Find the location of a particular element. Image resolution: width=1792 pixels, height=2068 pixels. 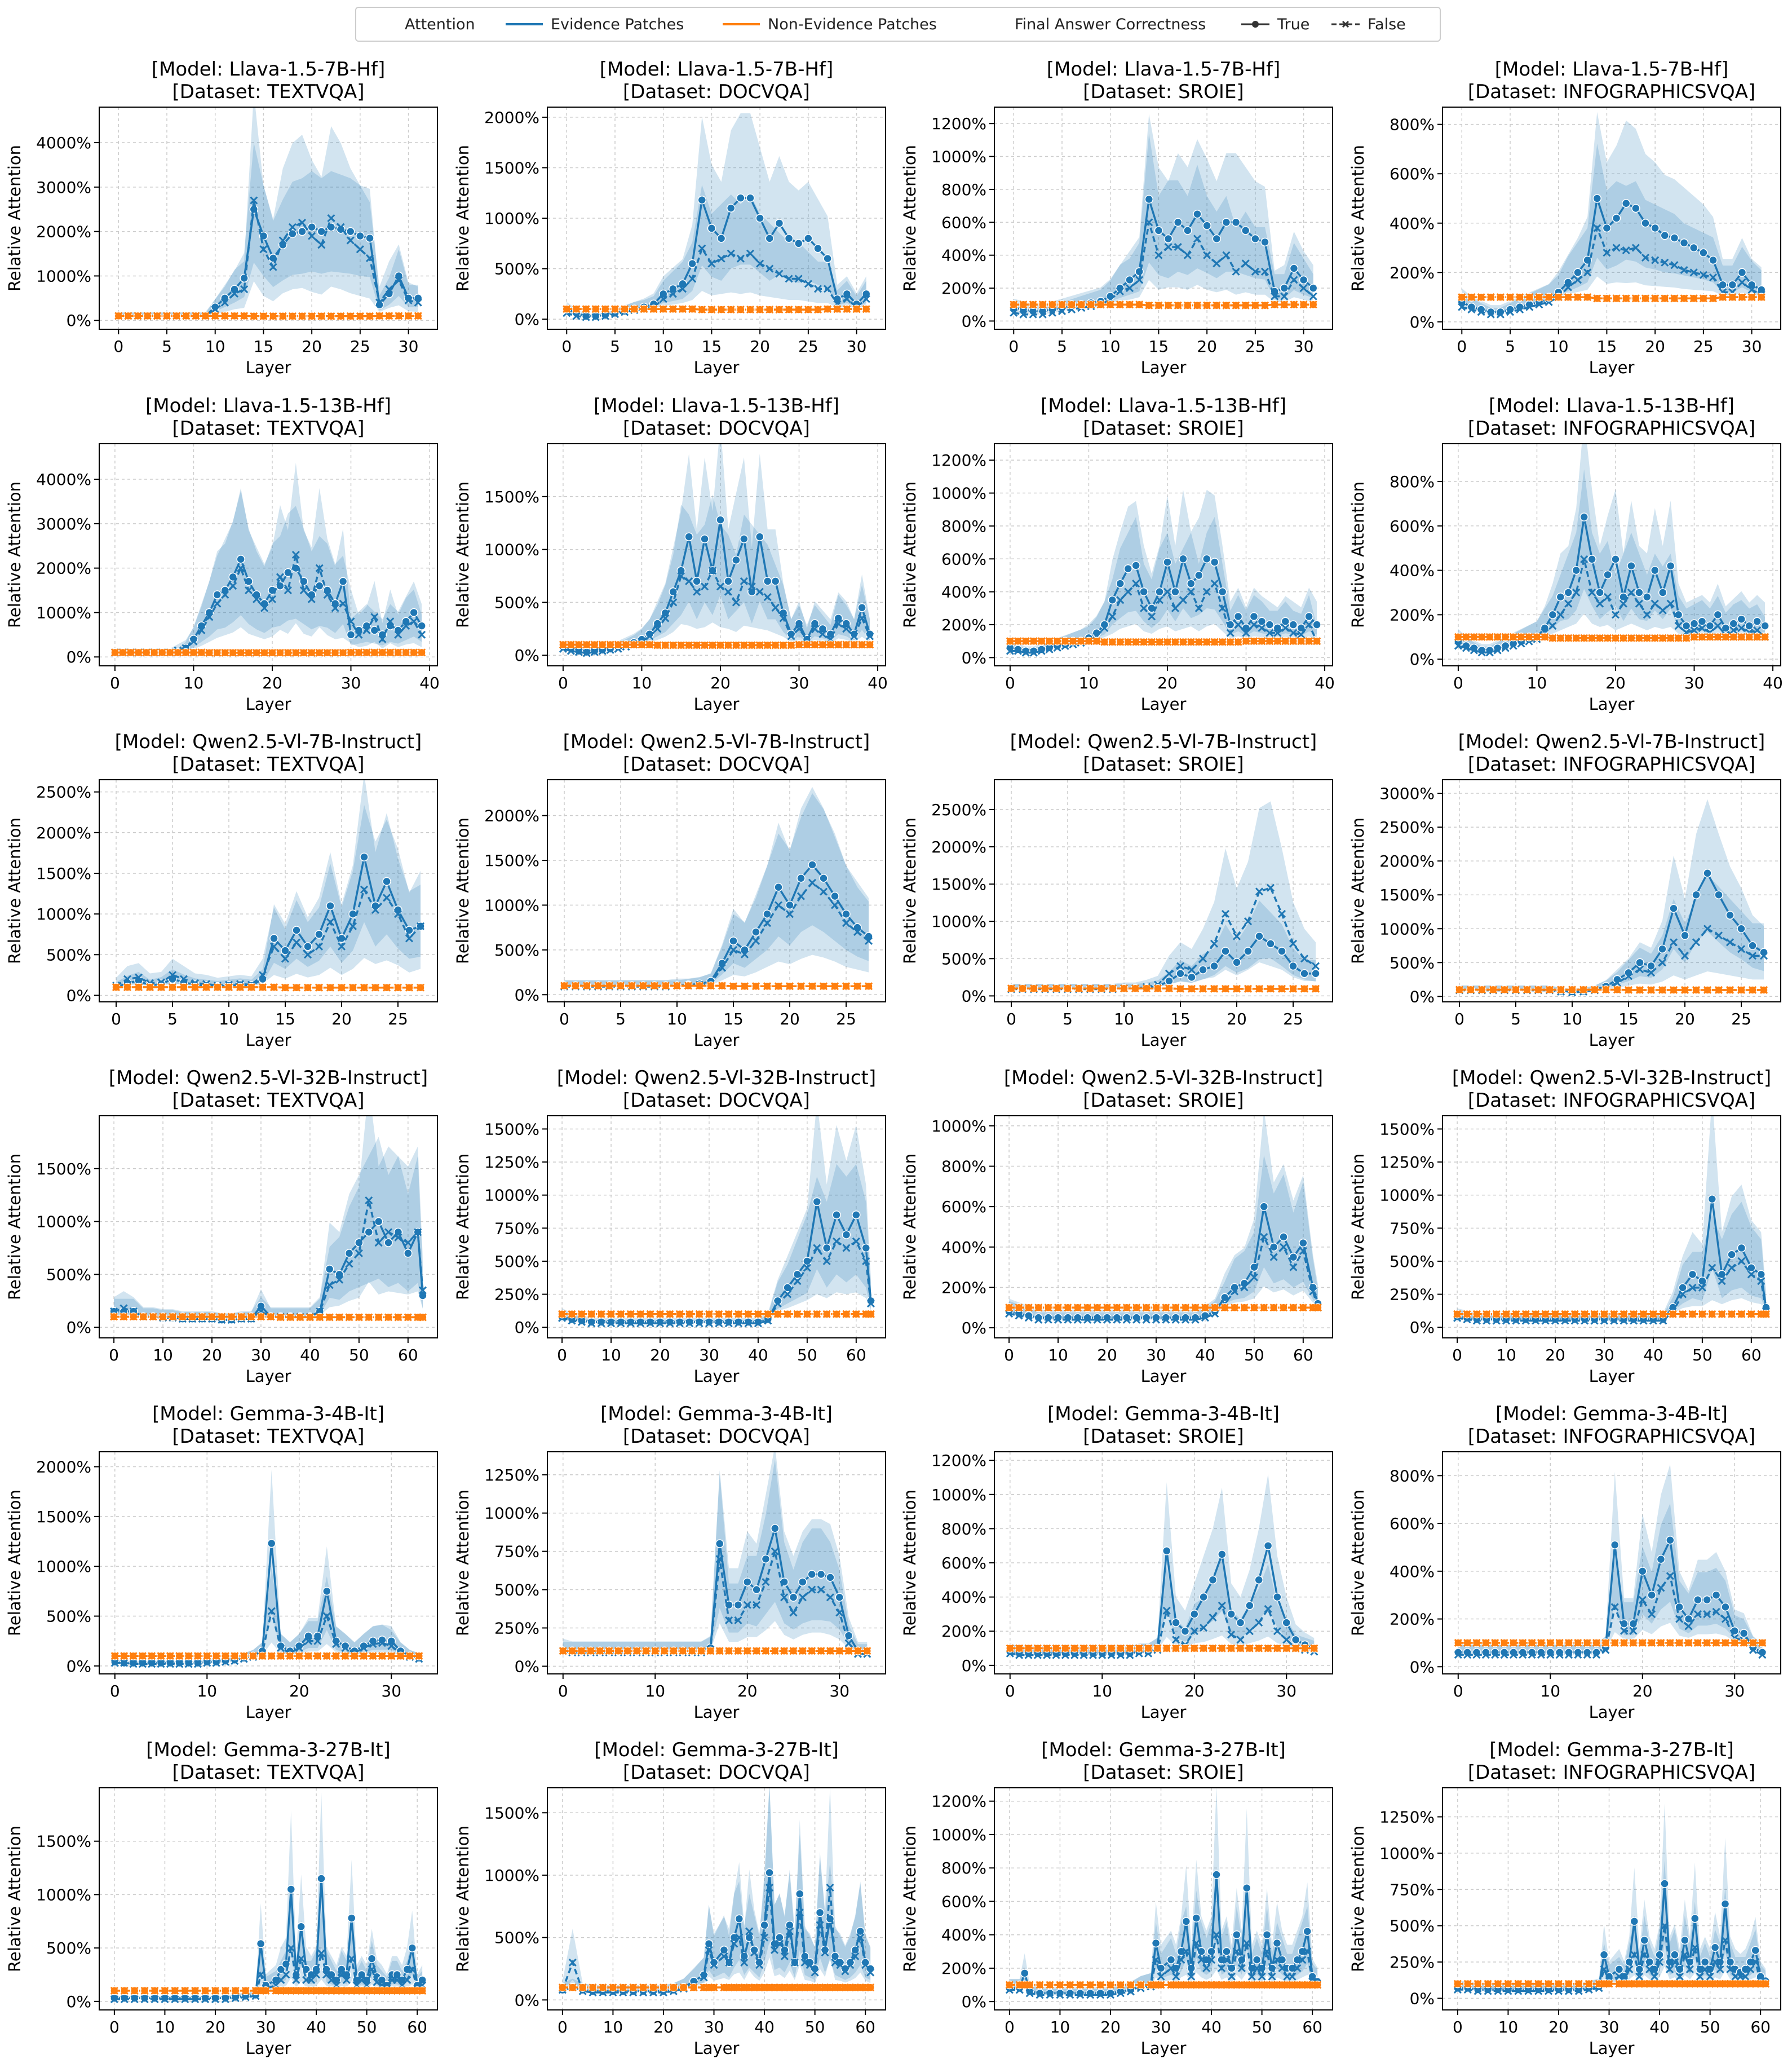

x-tick-label: 0 is located at coordinates (114, 1355).